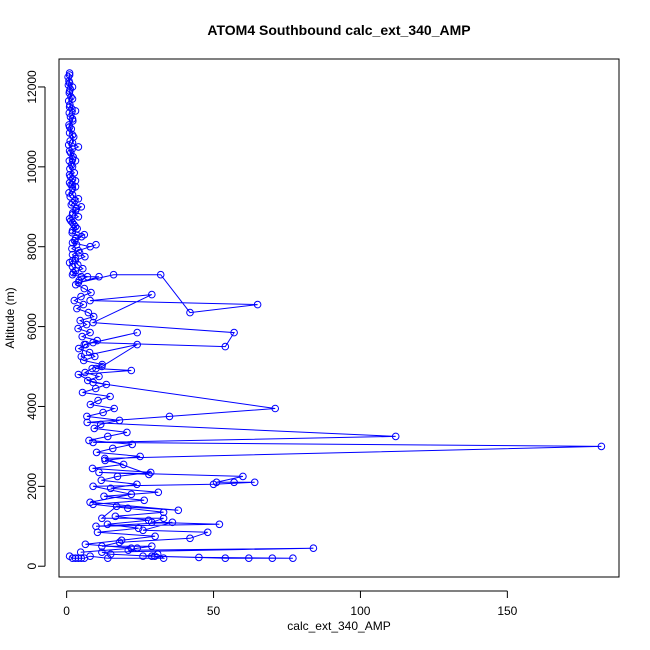 Image resolution: width=650 pixels, height=650 pixels. What do you see at coordinates (338, 626) in the screenshot?
I see `x-axis-label: calc_ext_340_AMP` at bounding box center [338, 626].